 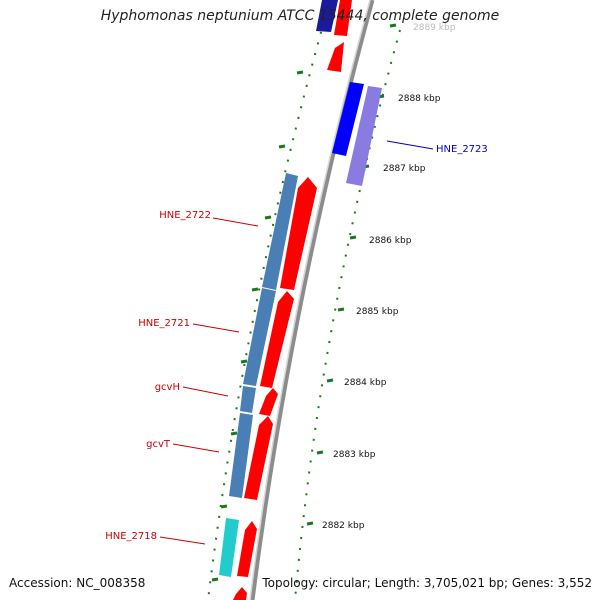 I want to click on gene-hne2721-steelblue, so click(x=259, y=337).